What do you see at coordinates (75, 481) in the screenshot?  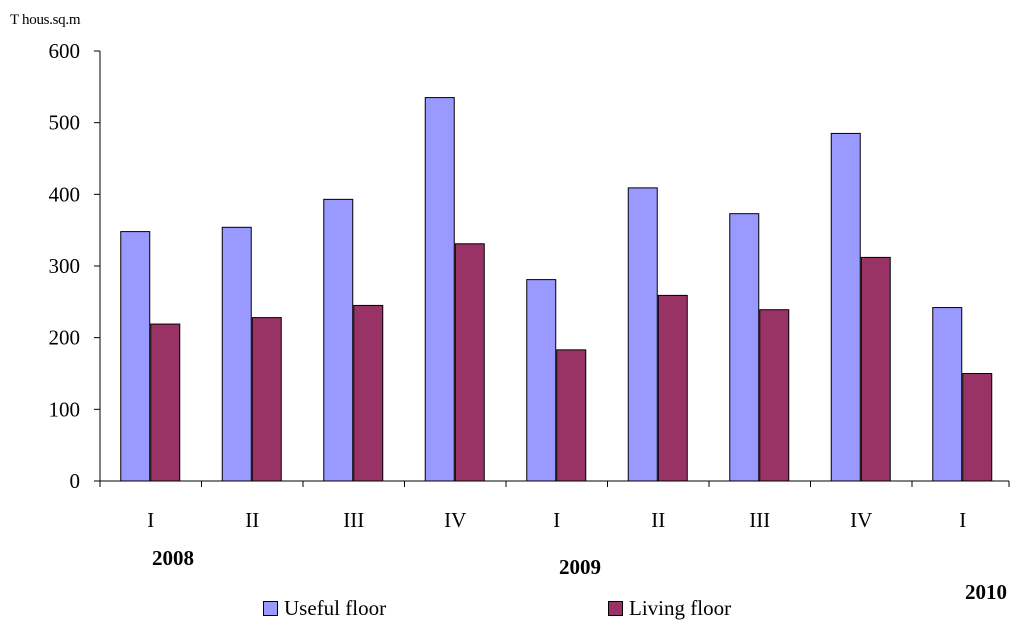 I see `y-tick-label: 0` at bounding box center [75, 481].